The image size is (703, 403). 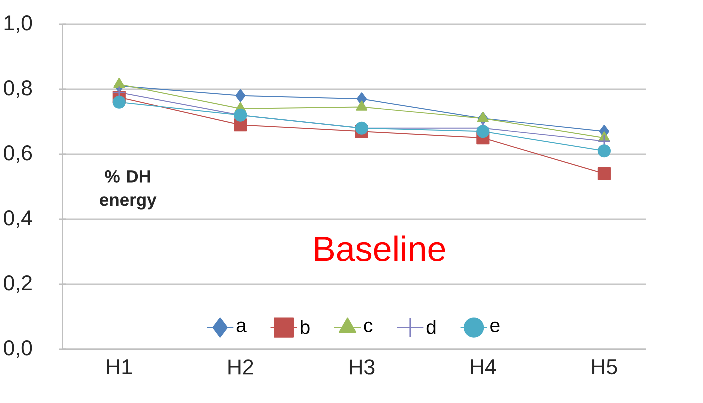 I want to click on annotation: % DH energy, so click(x=128, y=190).